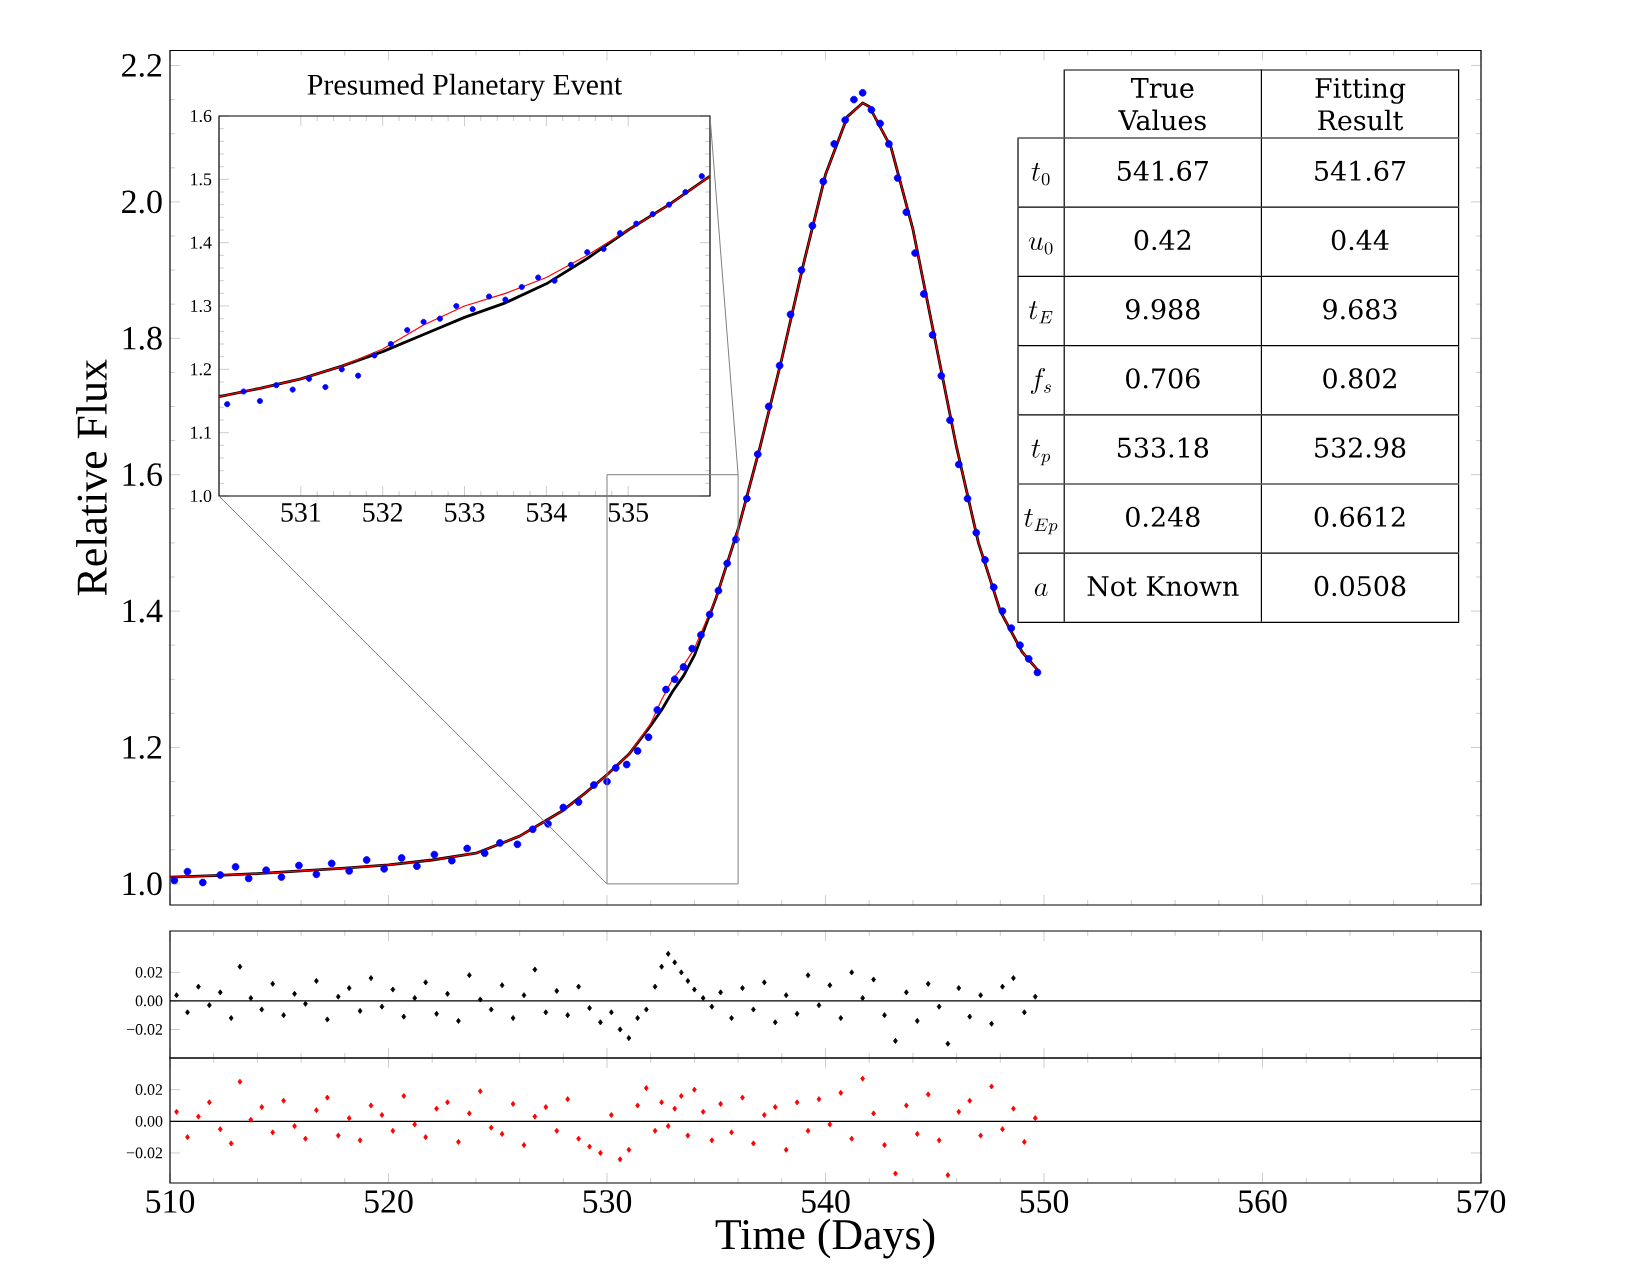 This screenshot has height=1275, width=1650. What do you see at coordinates (1162, 240) in the screenshot?
I see `text: 0.42` at bounding box center [1162, 240].